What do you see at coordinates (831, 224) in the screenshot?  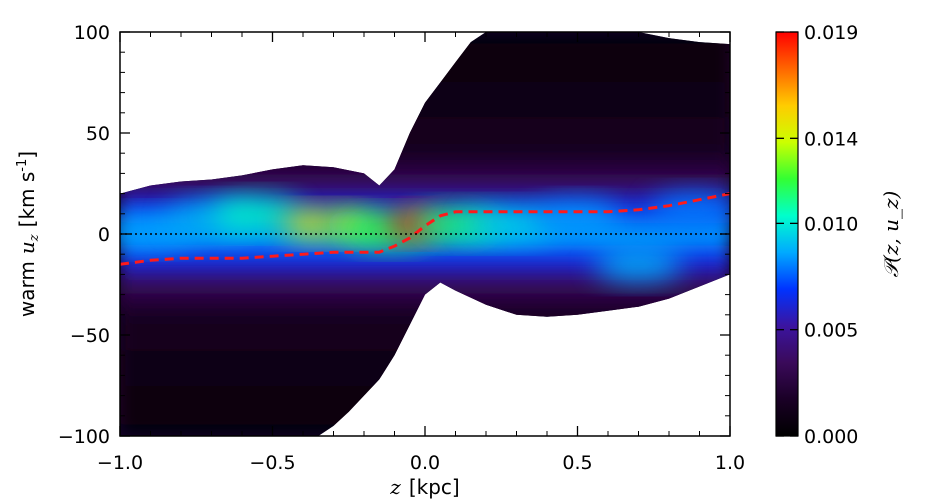 I see `colorbar-tick-label: 0.010` at bounding box center [831, 224].